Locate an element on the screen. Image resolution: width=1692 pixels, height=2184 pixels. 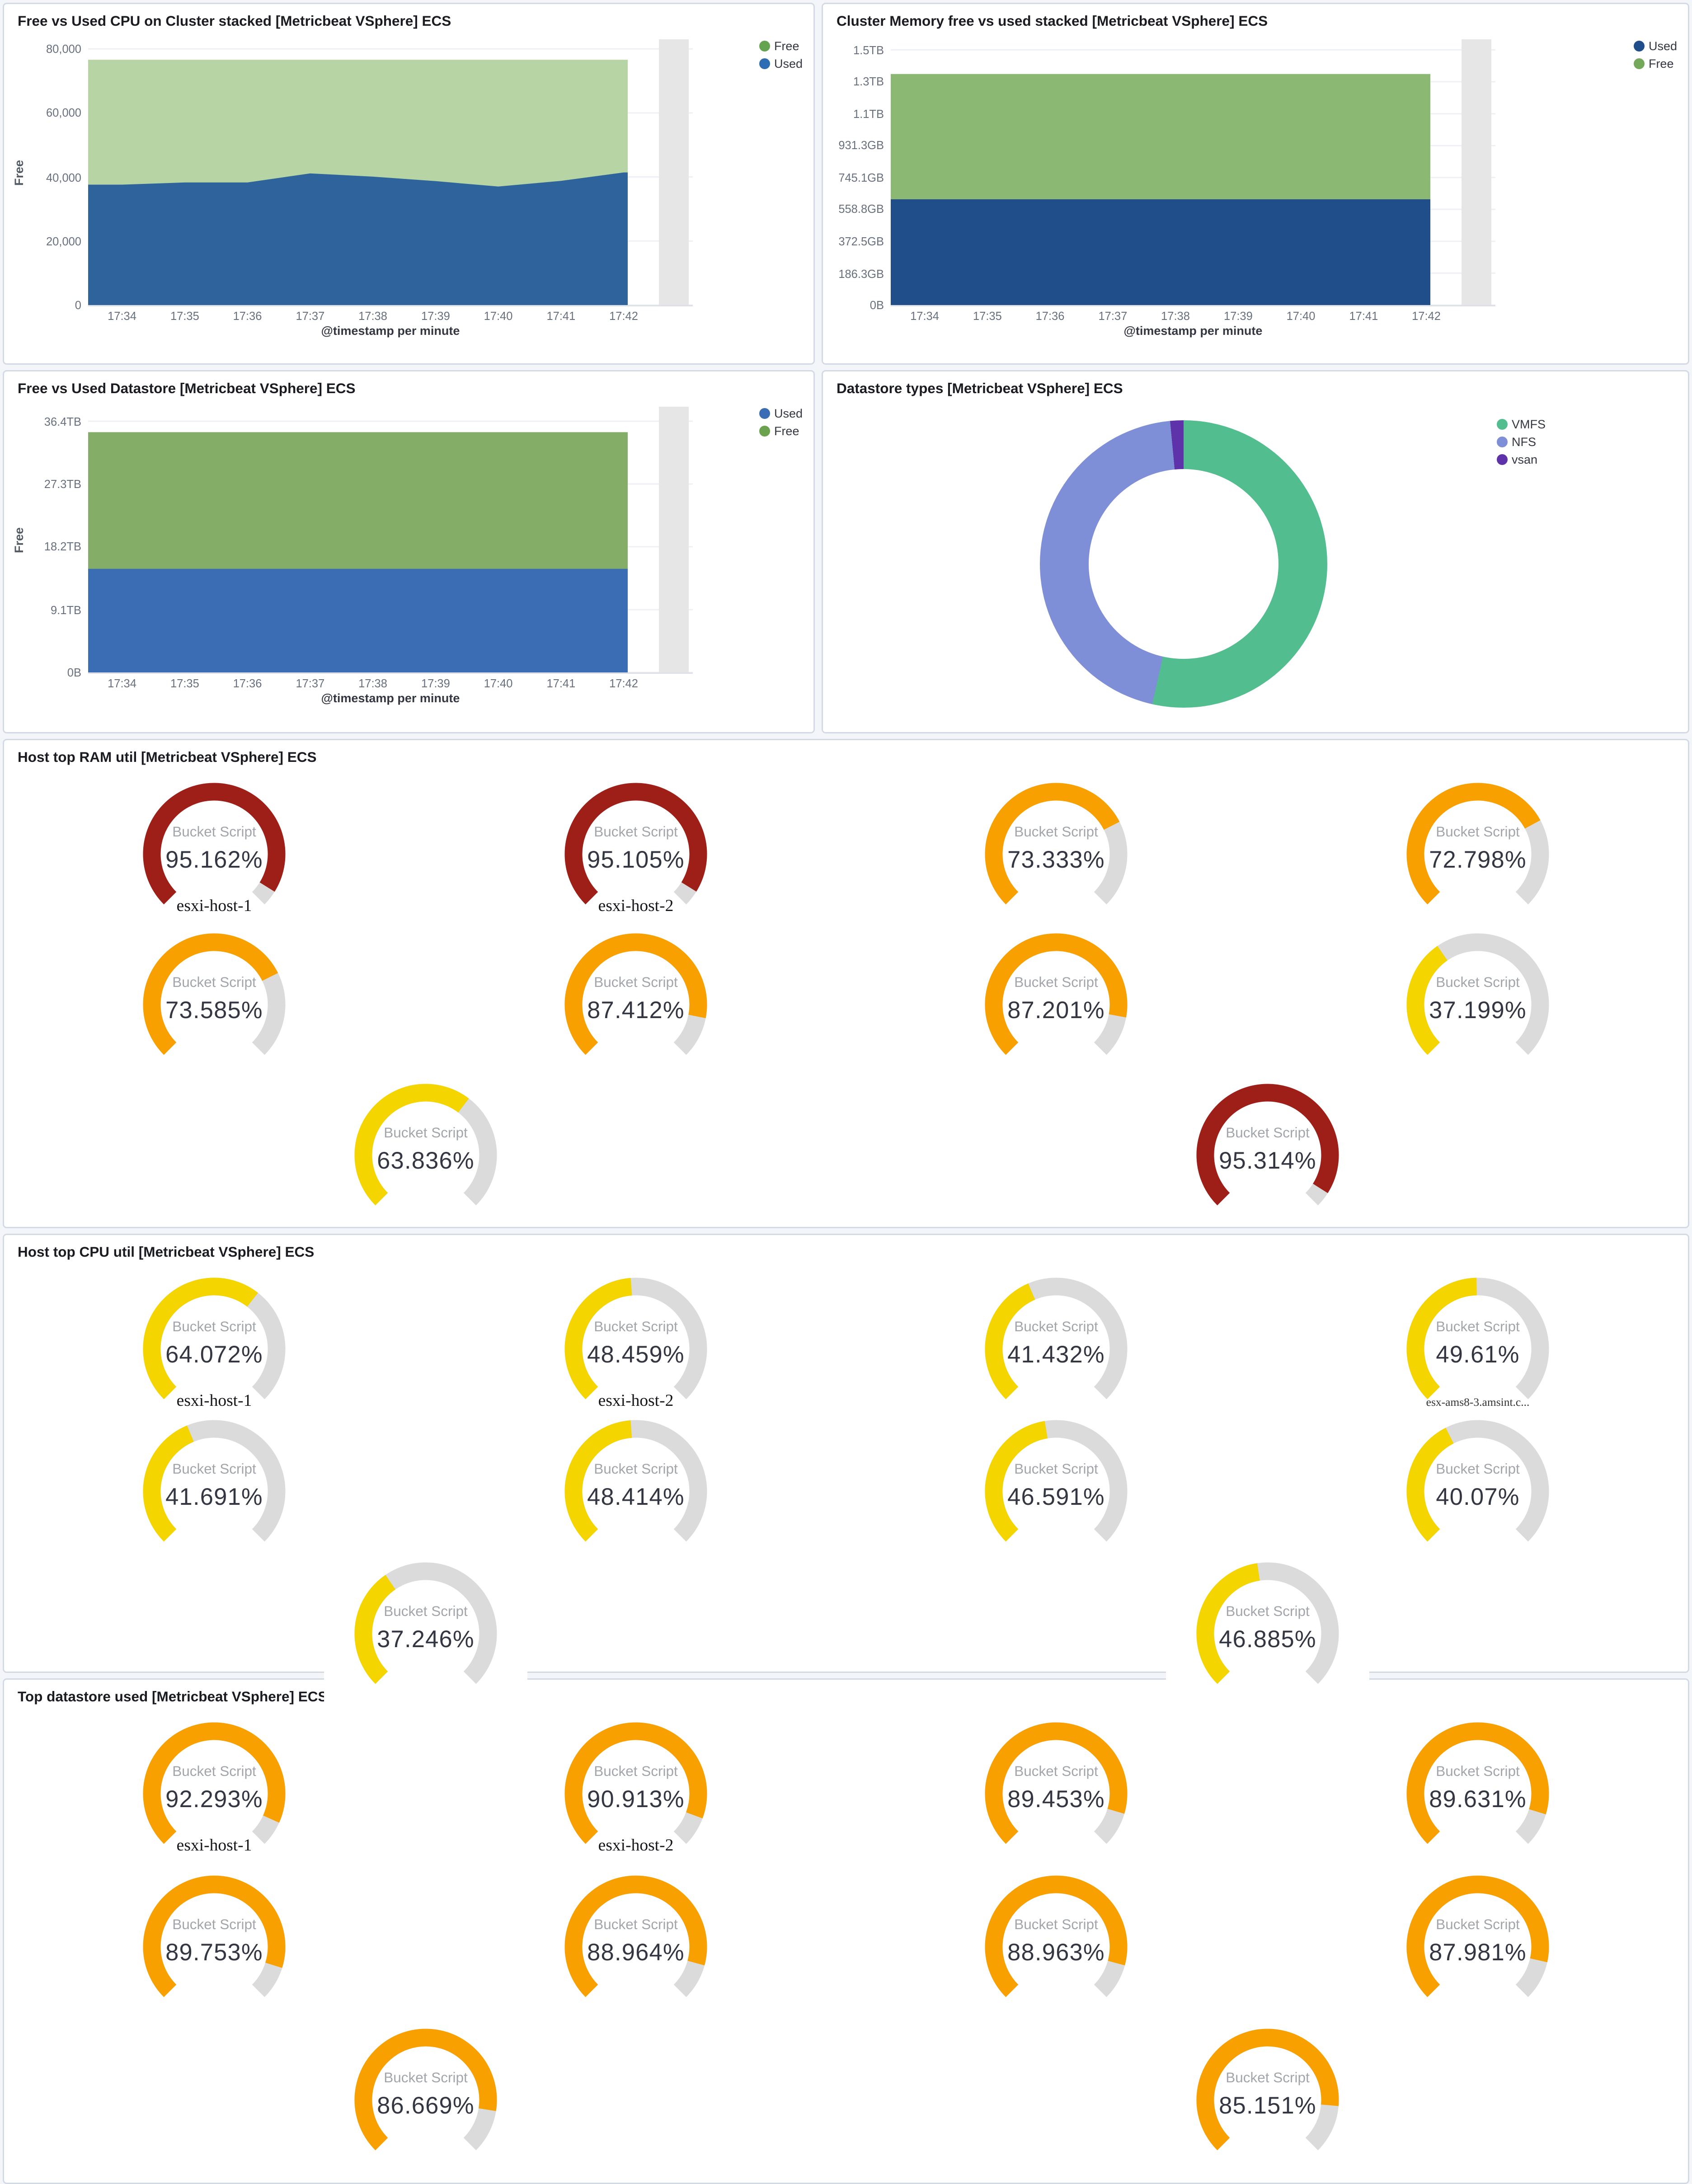
legend-item-vsan: vsan is located at coordinates (1521, 460).